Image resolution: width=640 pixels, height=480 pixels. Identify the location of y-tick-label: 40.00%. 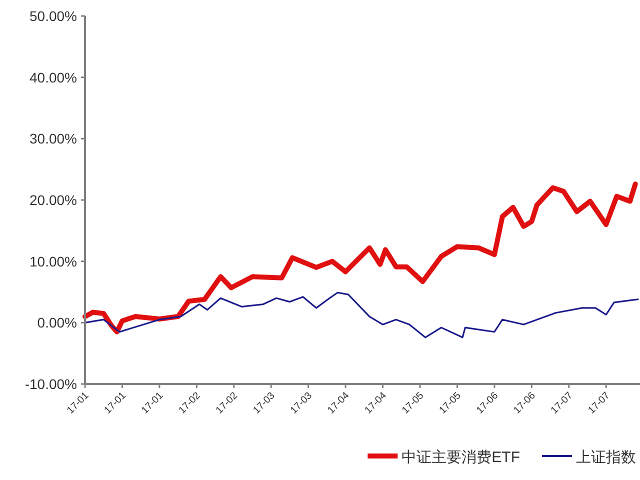
(53, 77).